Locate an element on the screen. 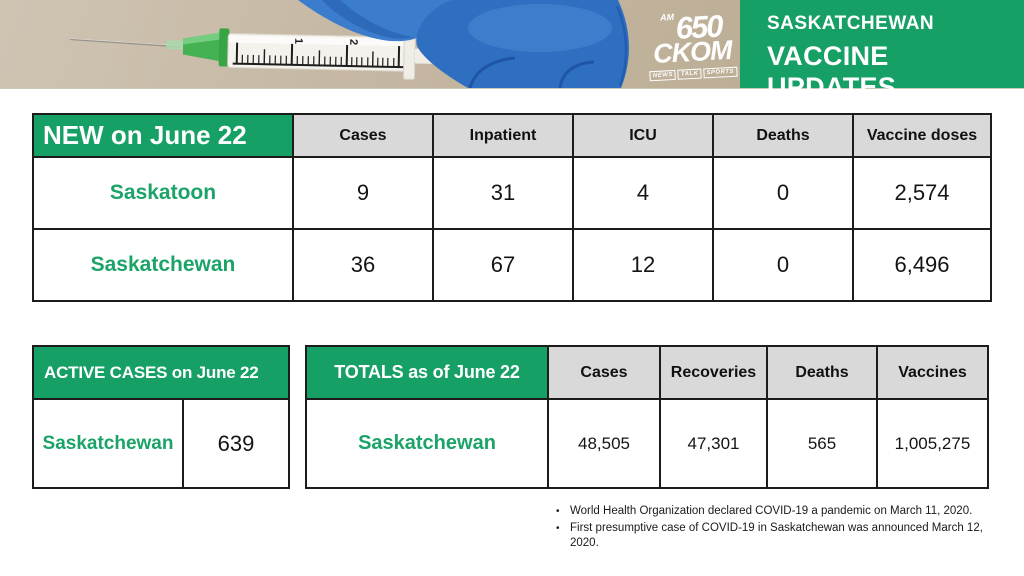  table-row: Saskatchewan 36 67 12 0 6,496 is located at coordinates (512, 265).